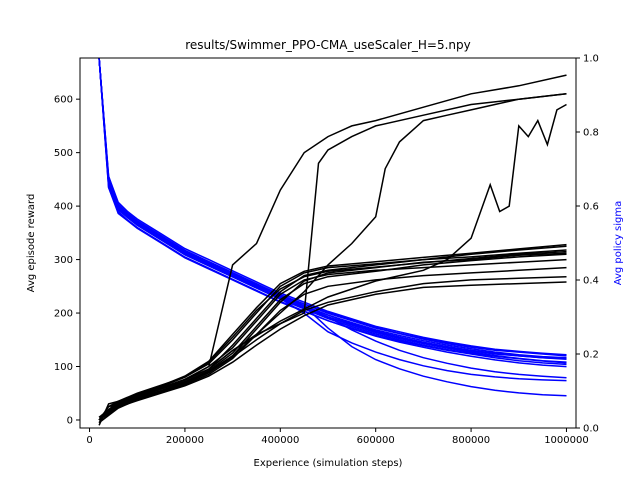  I want to click on x-tick-label: 600000, so click(376, 440).